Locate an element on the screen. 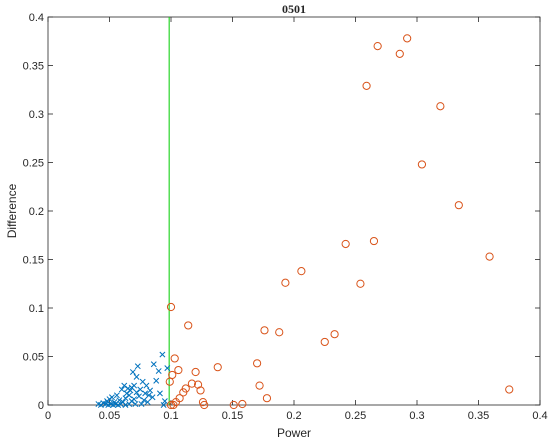 The width and height of the screenshot is (550, 442). y-tick-label: 0.25 is located at coordinates (33, 164).